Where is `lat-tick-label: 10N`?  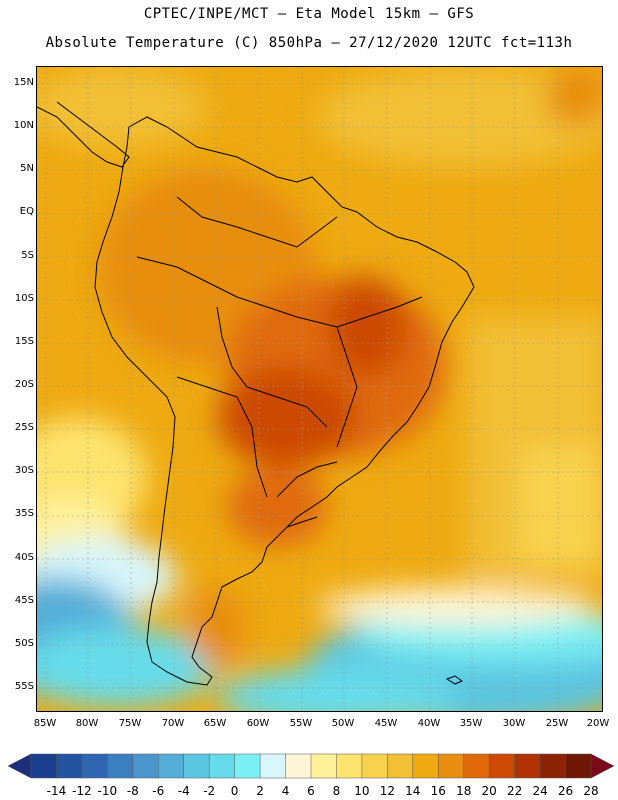 lat-tick-label: 10N is located at coordinates (23, 125).